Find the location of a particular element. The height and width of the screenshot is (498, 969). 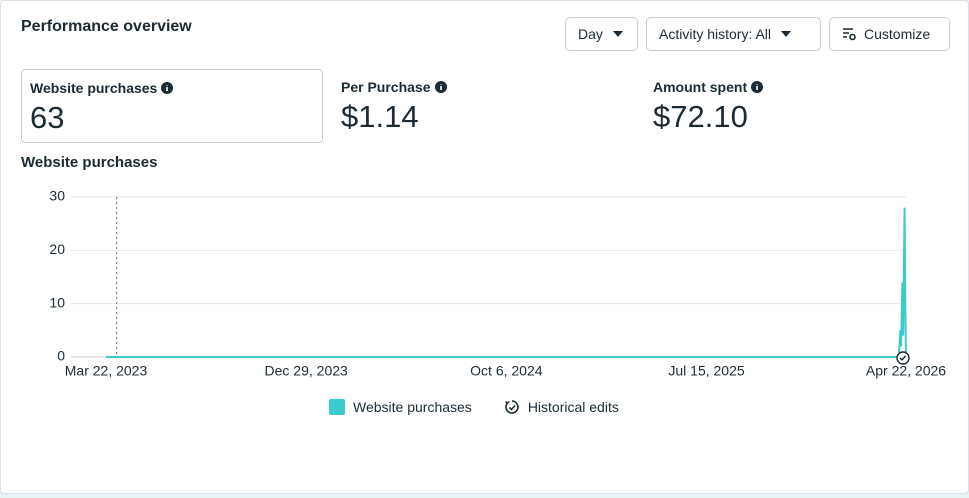

button-label: Day is located at coordinates (590, 34).